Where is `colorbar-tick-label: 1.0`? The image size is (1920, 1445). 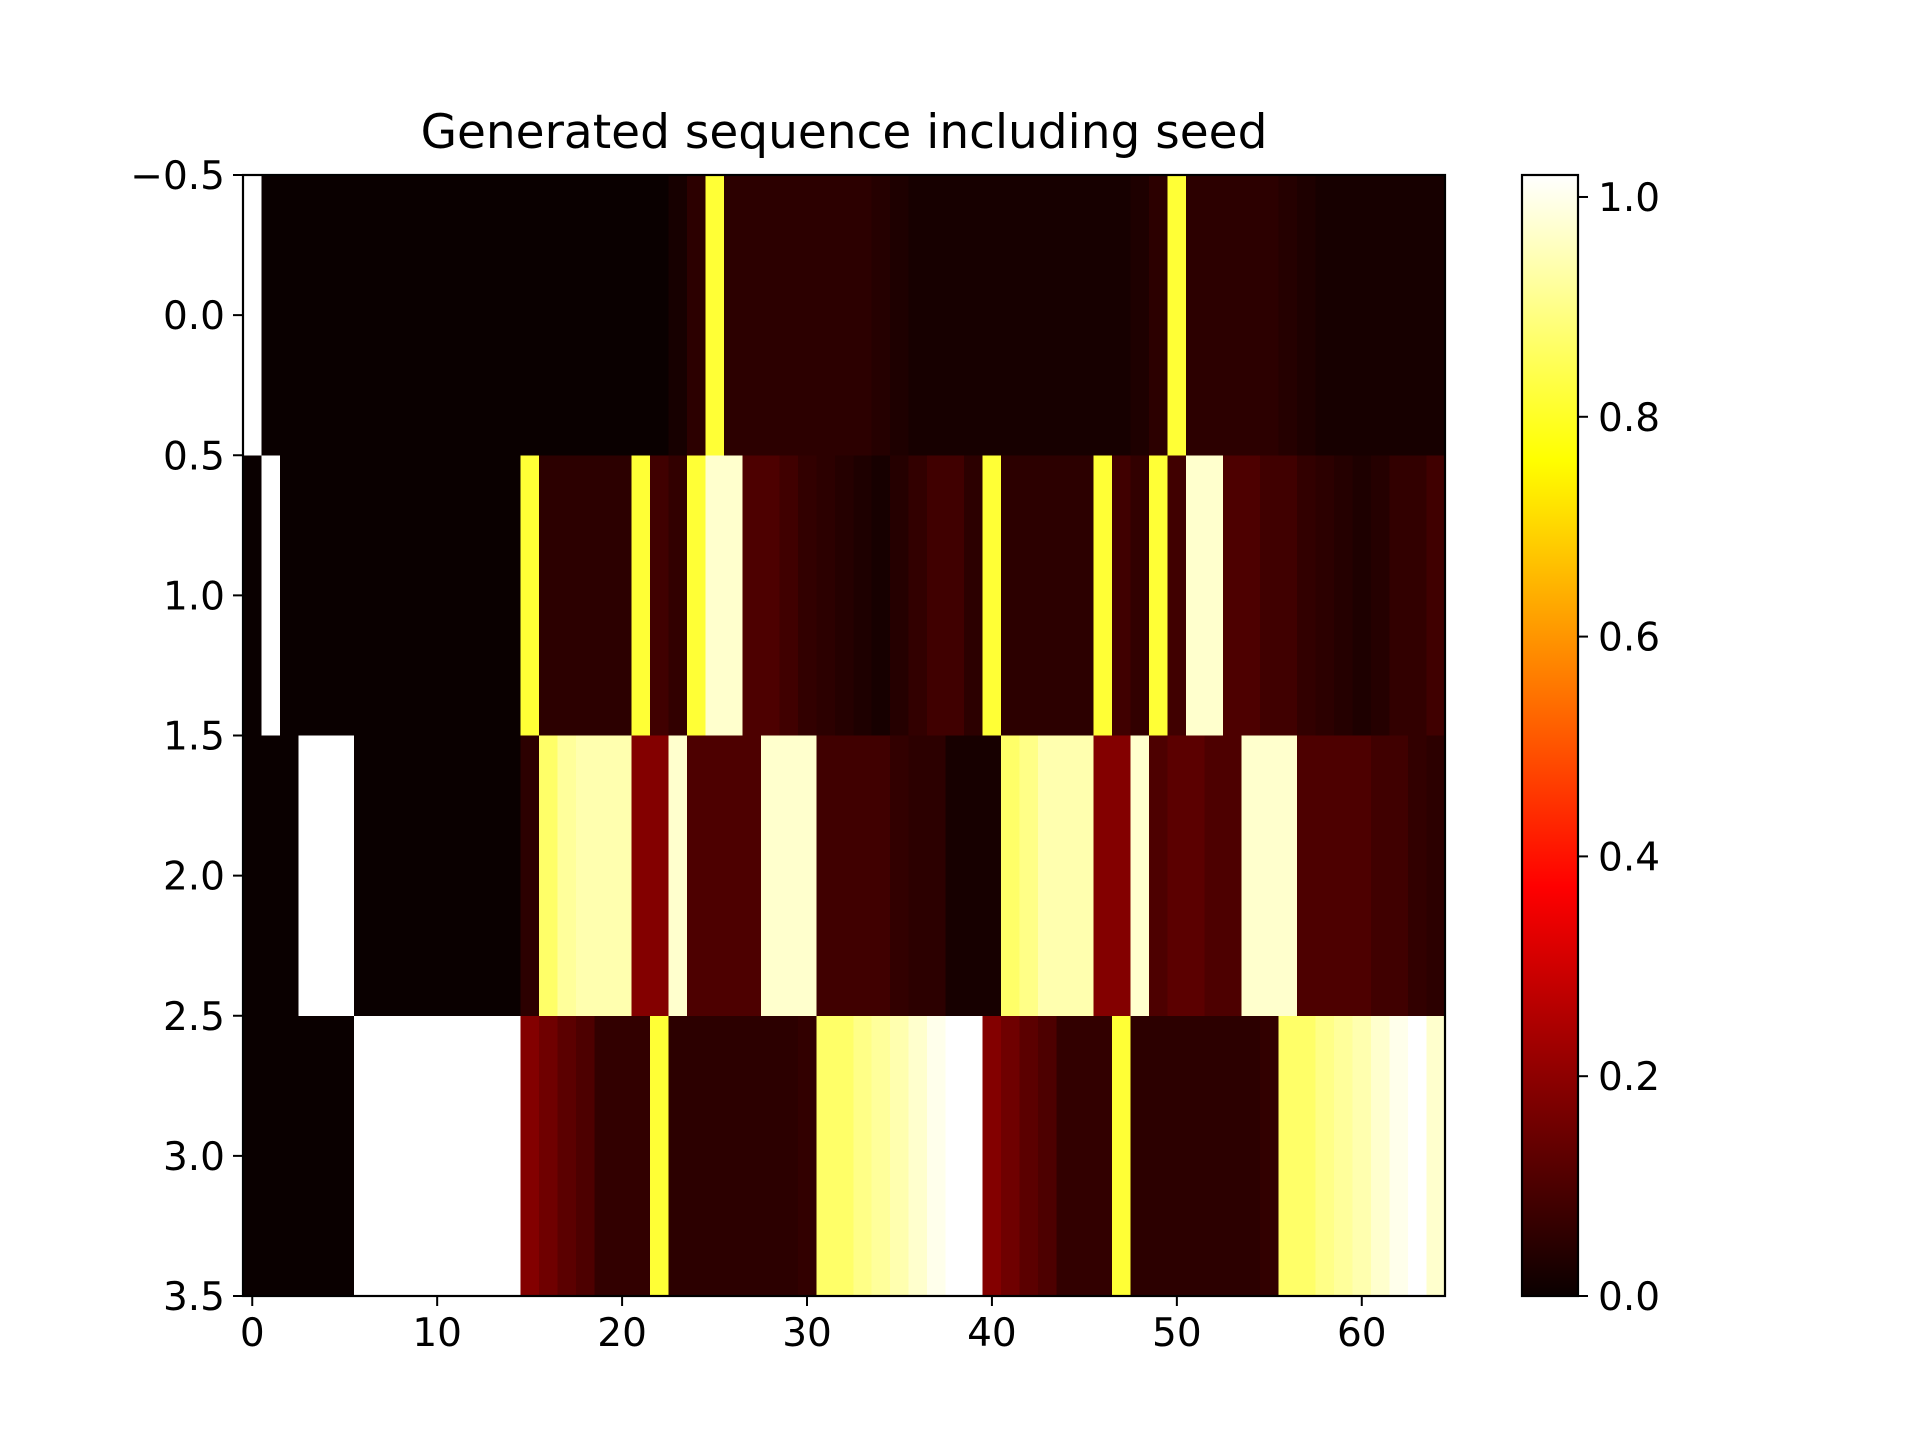 colorbar-tick-label: 1.0 is located at coordinates (1629, 198).